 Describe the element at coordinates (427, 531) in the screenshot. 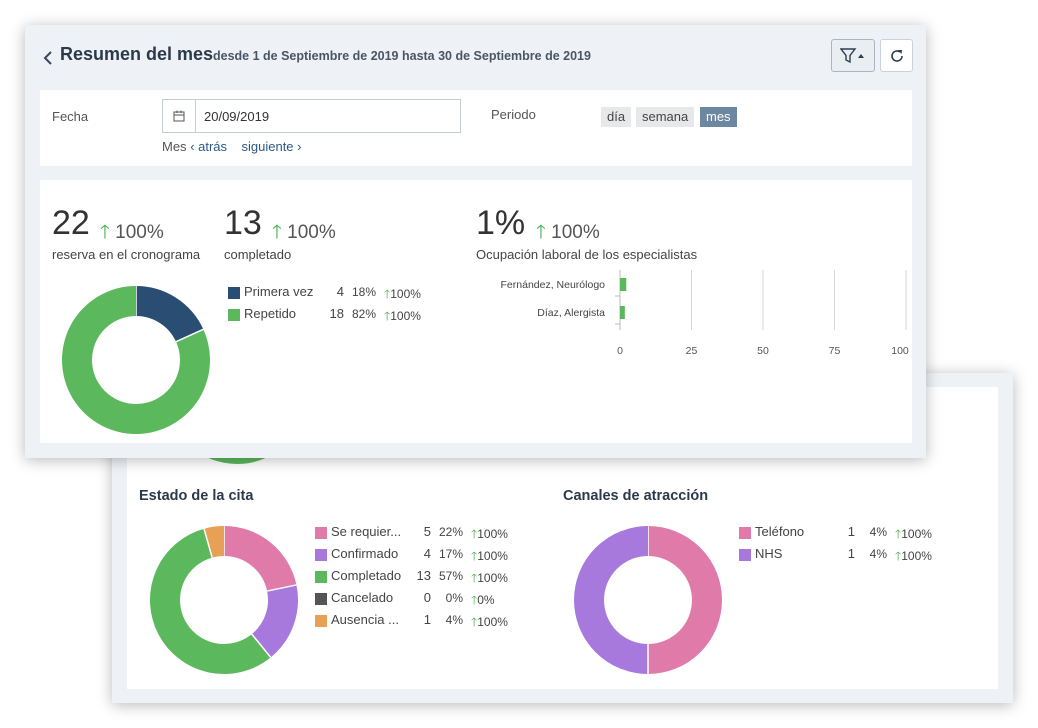

I see `legend-count: 5` at that location.